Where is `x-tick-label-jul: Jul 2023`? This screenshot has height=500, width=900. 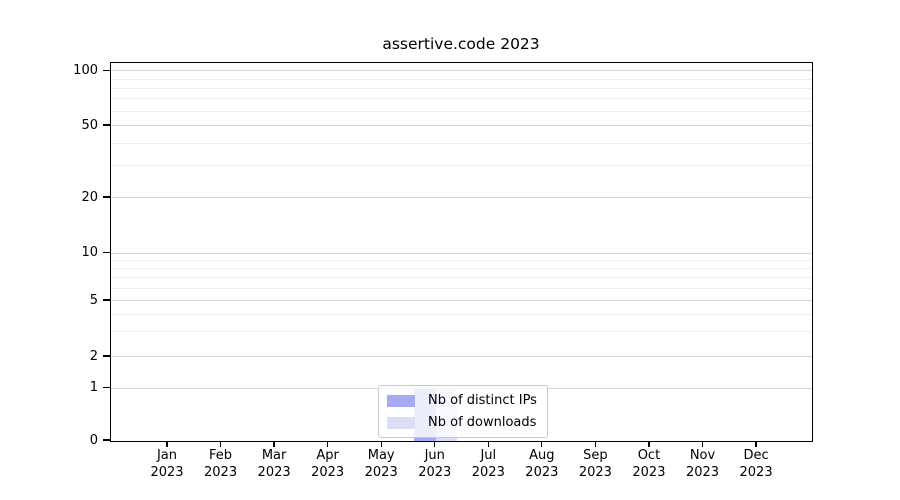
x-tick-label-jul: Jul 2023 is located at coordinates (488, 464).